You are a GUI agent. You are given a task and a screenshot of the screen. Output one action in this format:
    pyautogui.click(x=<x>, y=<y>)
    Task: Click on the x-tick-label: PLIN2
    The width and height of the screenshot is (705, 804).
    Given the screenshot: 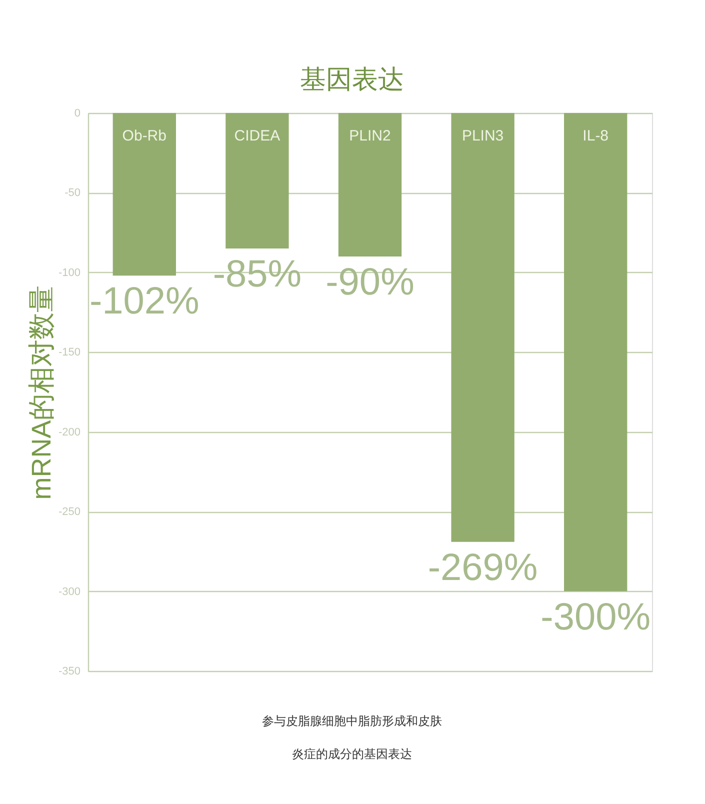 What is the action you would take?
    pyautogui.click(x=370, y=136)
    